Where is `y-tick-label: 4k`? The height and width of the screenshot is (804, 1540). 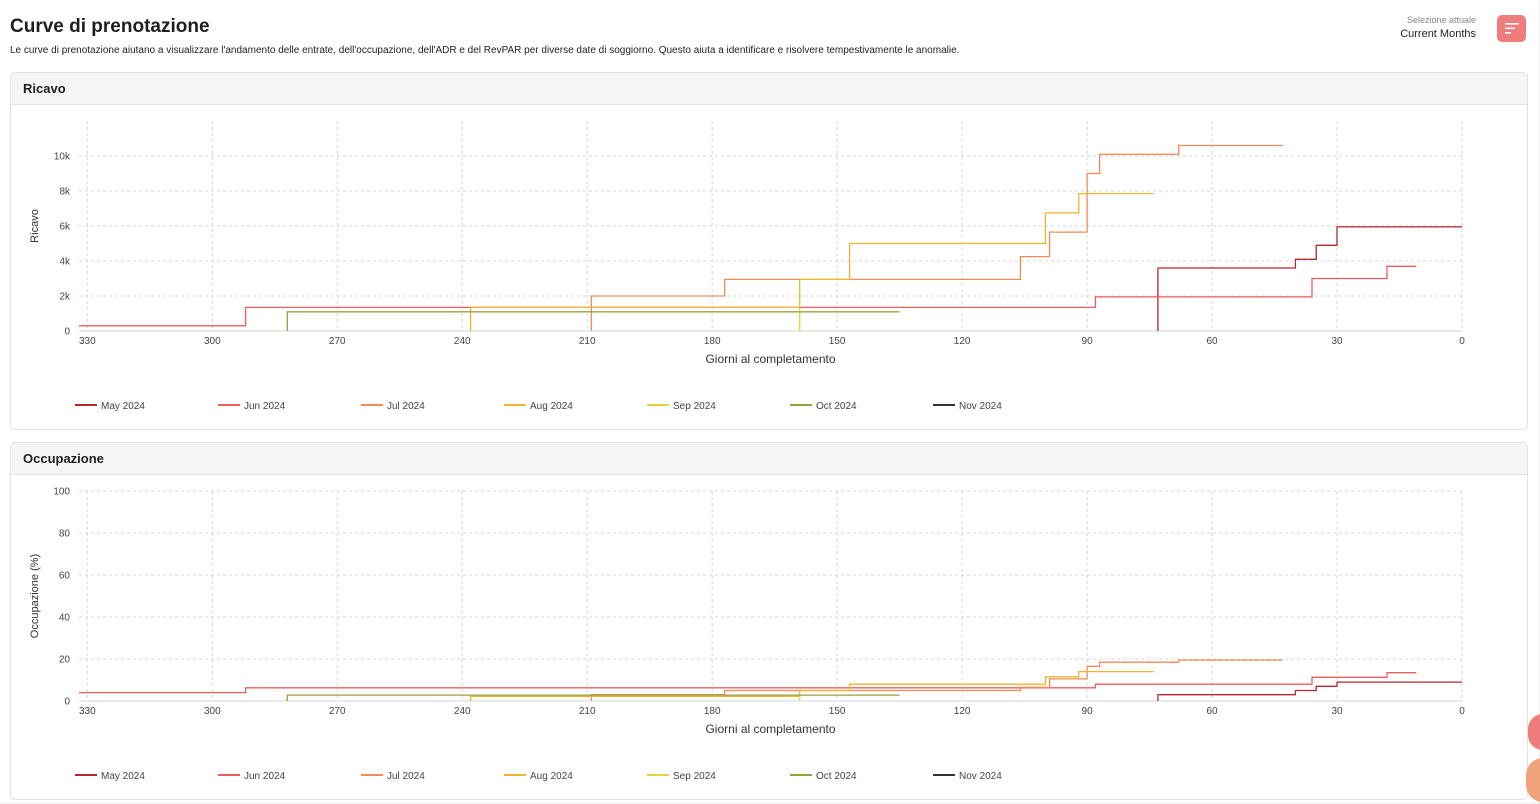
y-tick-label: 4k is located at coordinates (65, 262).